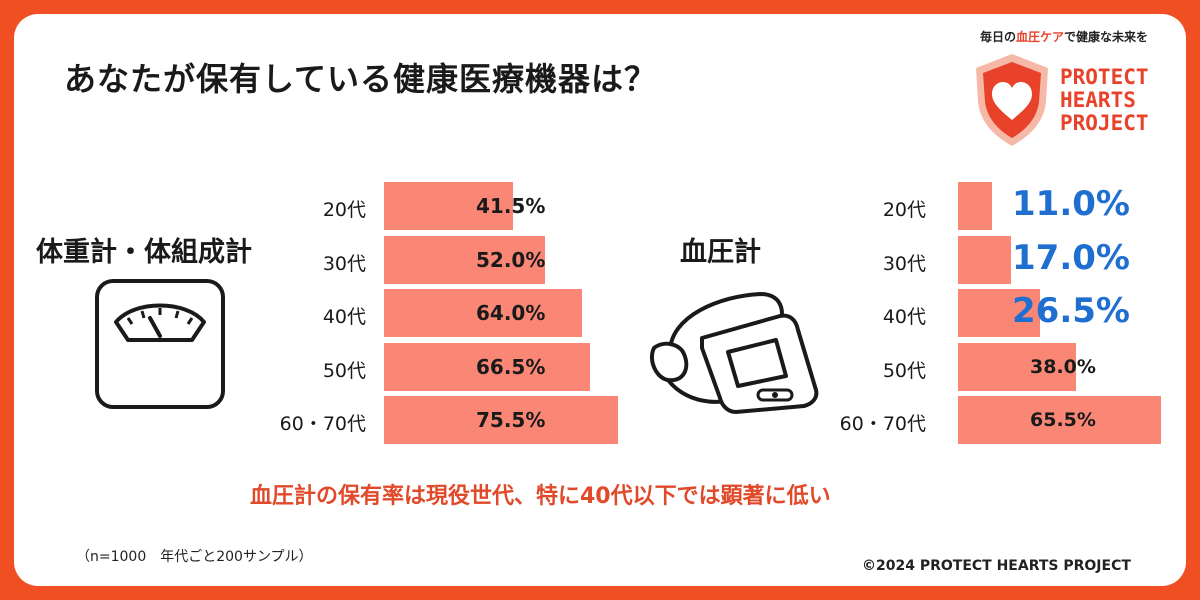 This screenshot has width=1200, height=600. What do you see at coordinates (998, 37) in the screenshot?
I see `tagline-part: 毎日の` at bounding box center [998, 37].